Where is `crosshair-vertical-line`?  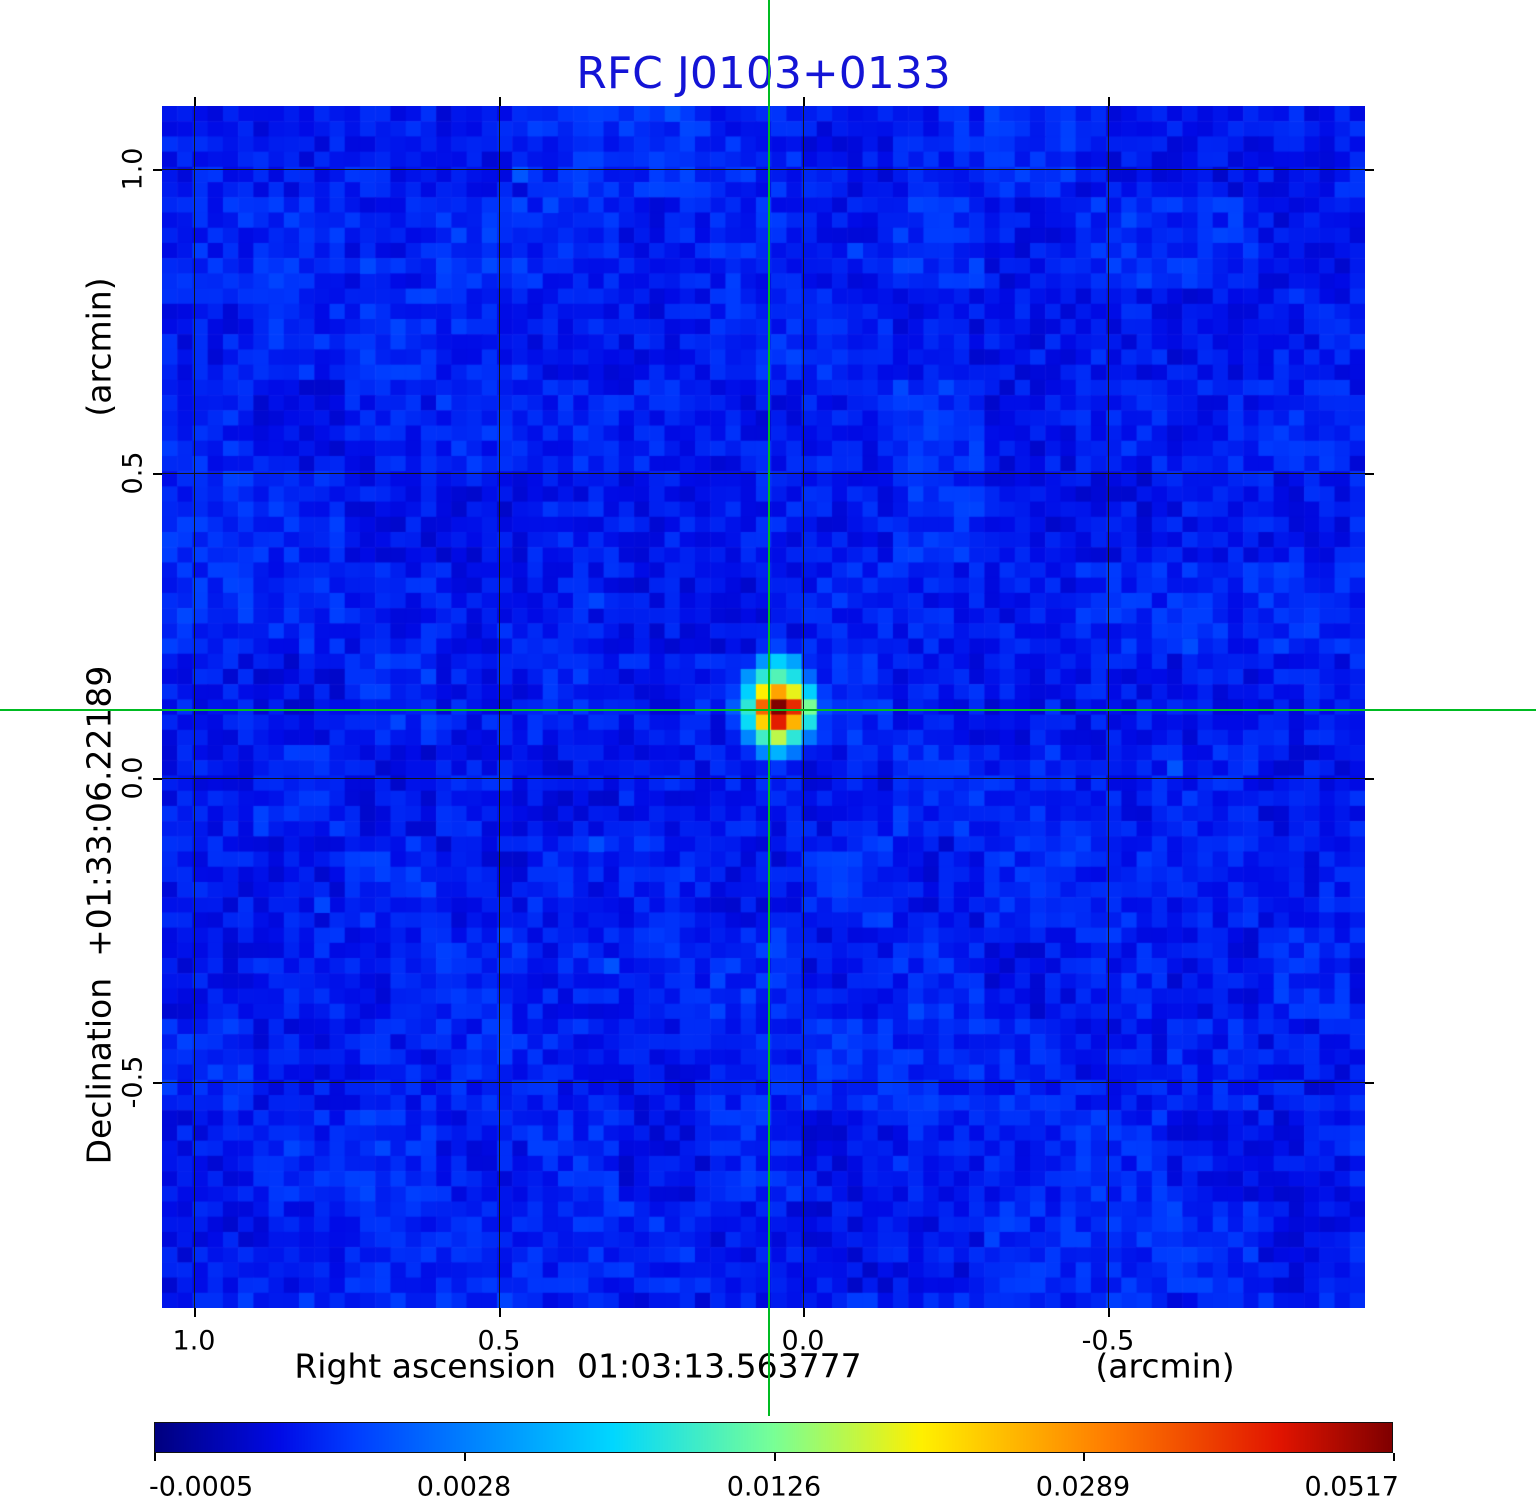 crosshair-vertical-line is located at coordinates (769, 708).